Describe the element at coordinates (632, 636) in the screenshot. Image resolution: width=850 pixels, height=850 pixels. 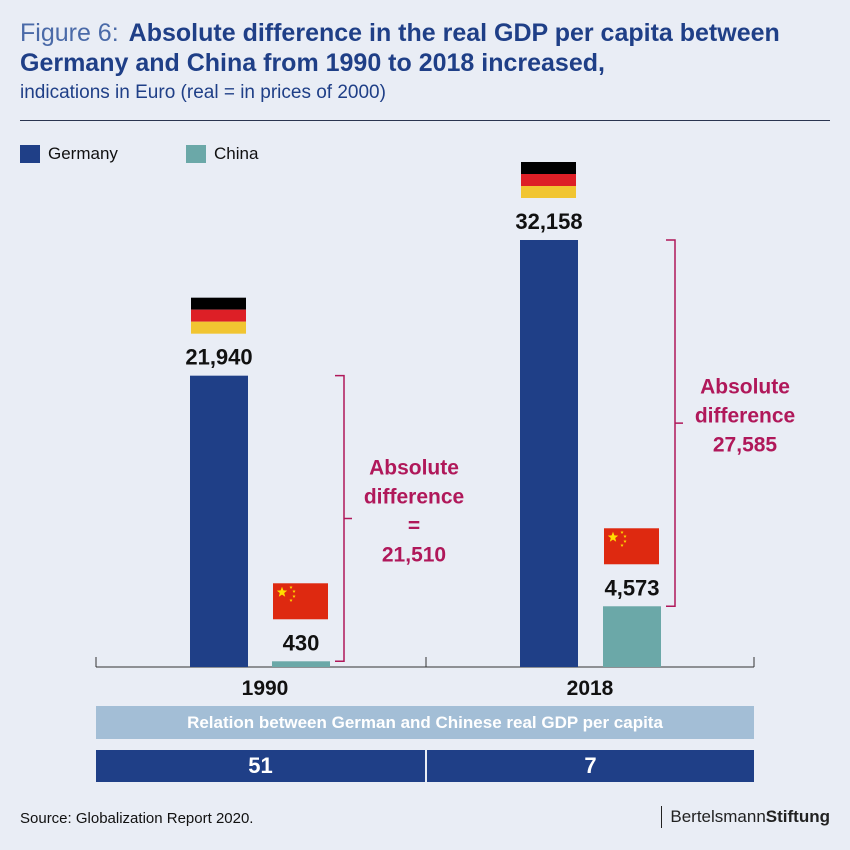
I see `bar-china-2018` at that location.